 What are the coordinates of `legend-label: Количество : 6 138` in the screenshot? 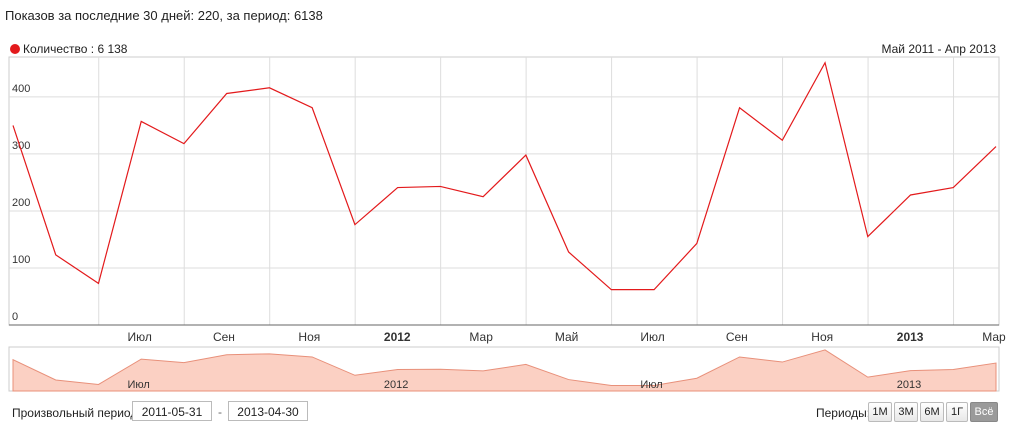 It's located at (75, 49).